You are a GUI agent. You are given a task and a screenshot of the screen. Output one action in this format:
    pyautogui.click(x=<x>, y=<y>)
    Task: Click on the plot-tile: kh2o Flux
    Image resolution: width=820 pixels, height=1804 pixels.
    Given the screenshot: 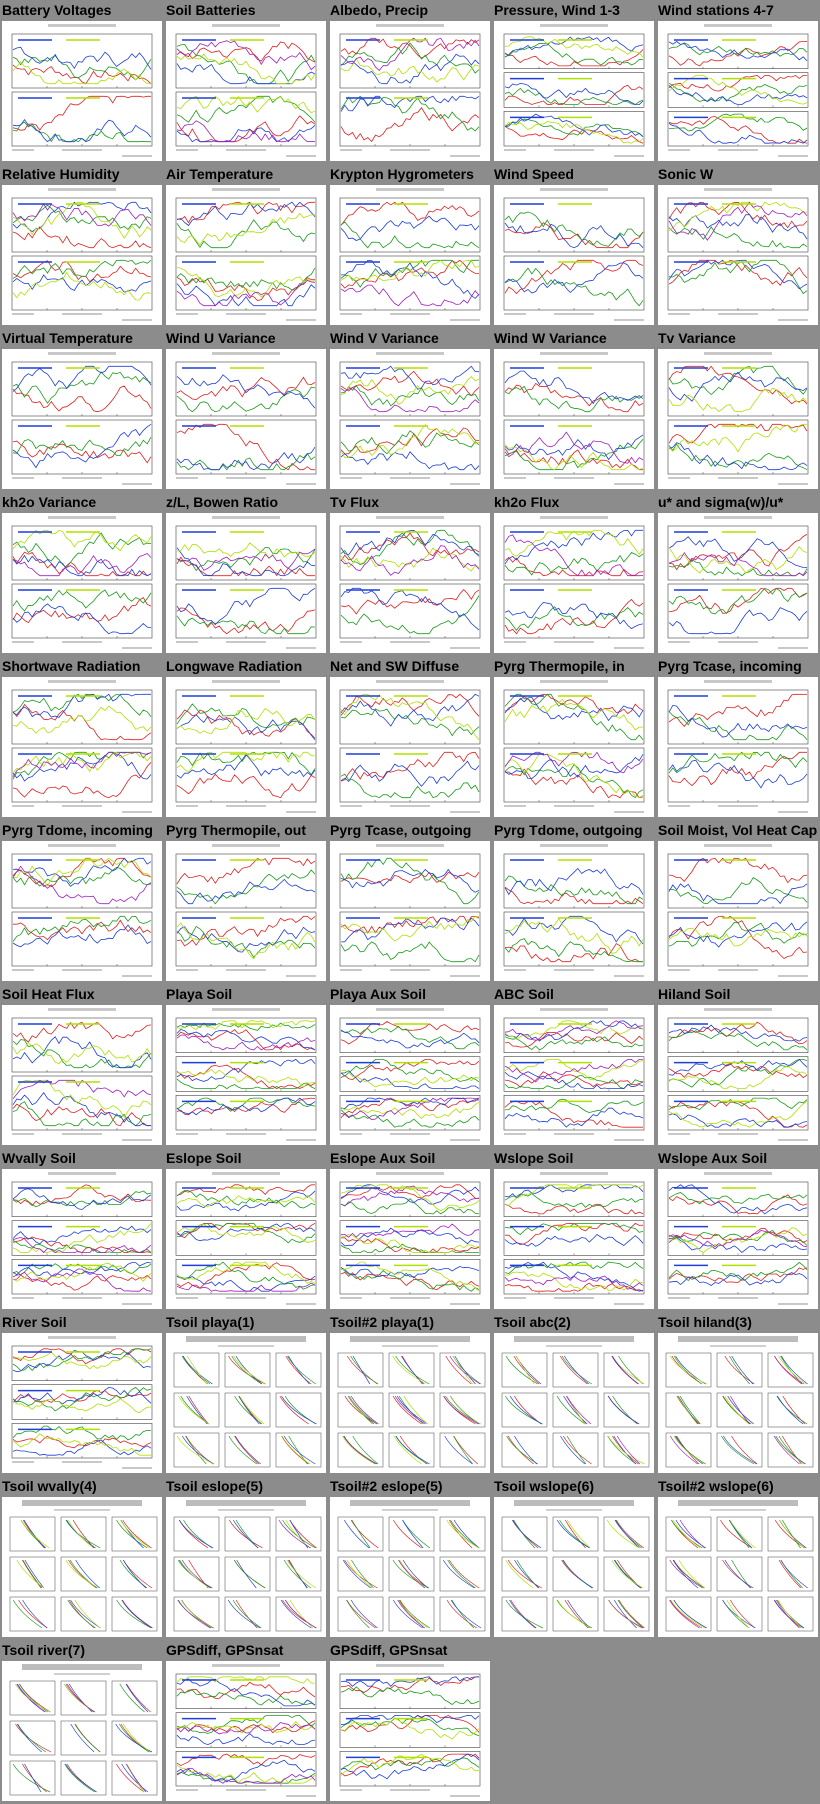 What is the action you would take?
    pyautogui.click(x=573, y=572)
    